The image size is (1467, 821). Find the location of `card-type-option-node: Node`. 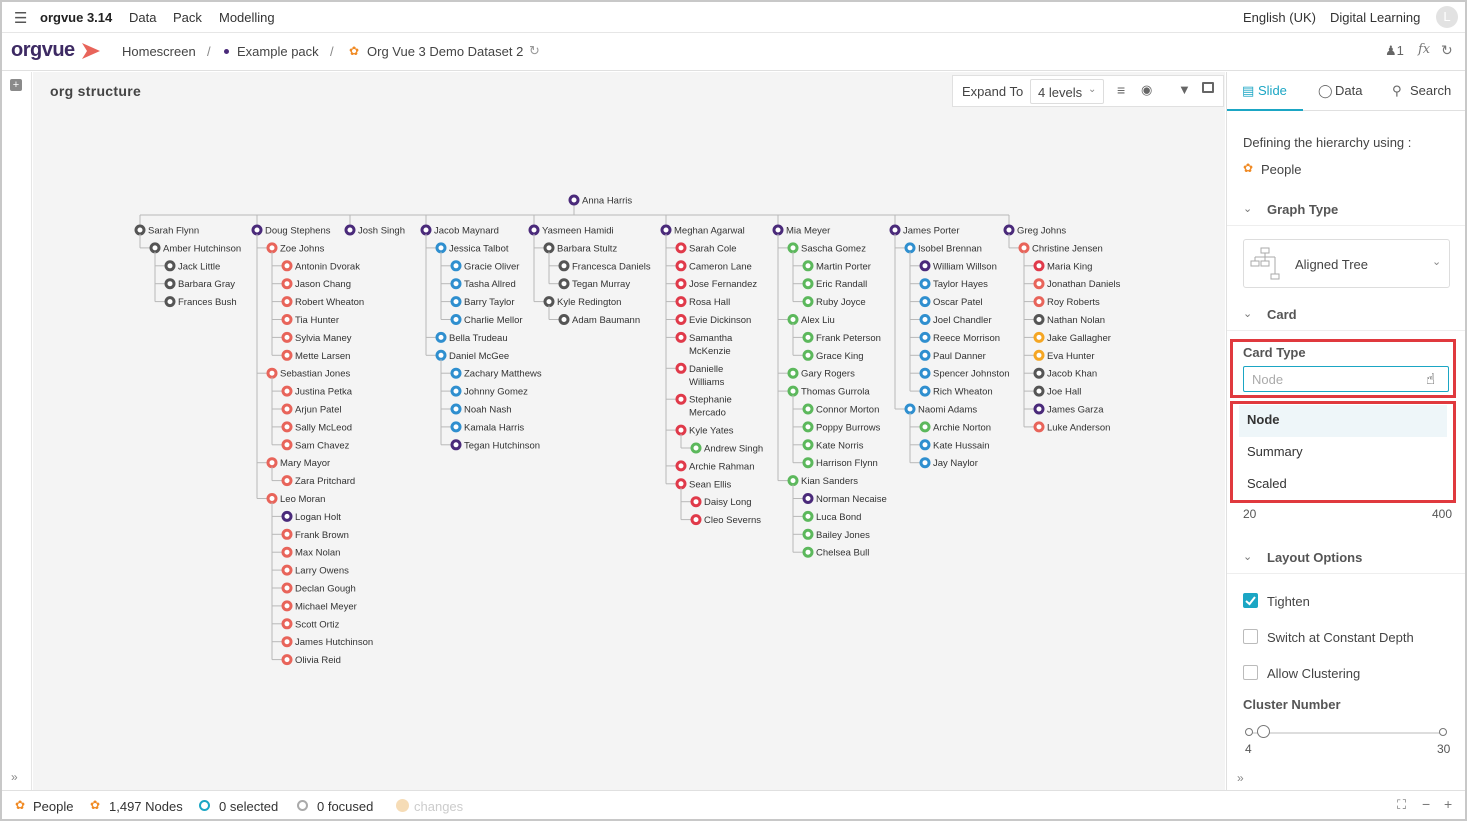

card-type-option-node: Node is located at coordinates (1343, 421).